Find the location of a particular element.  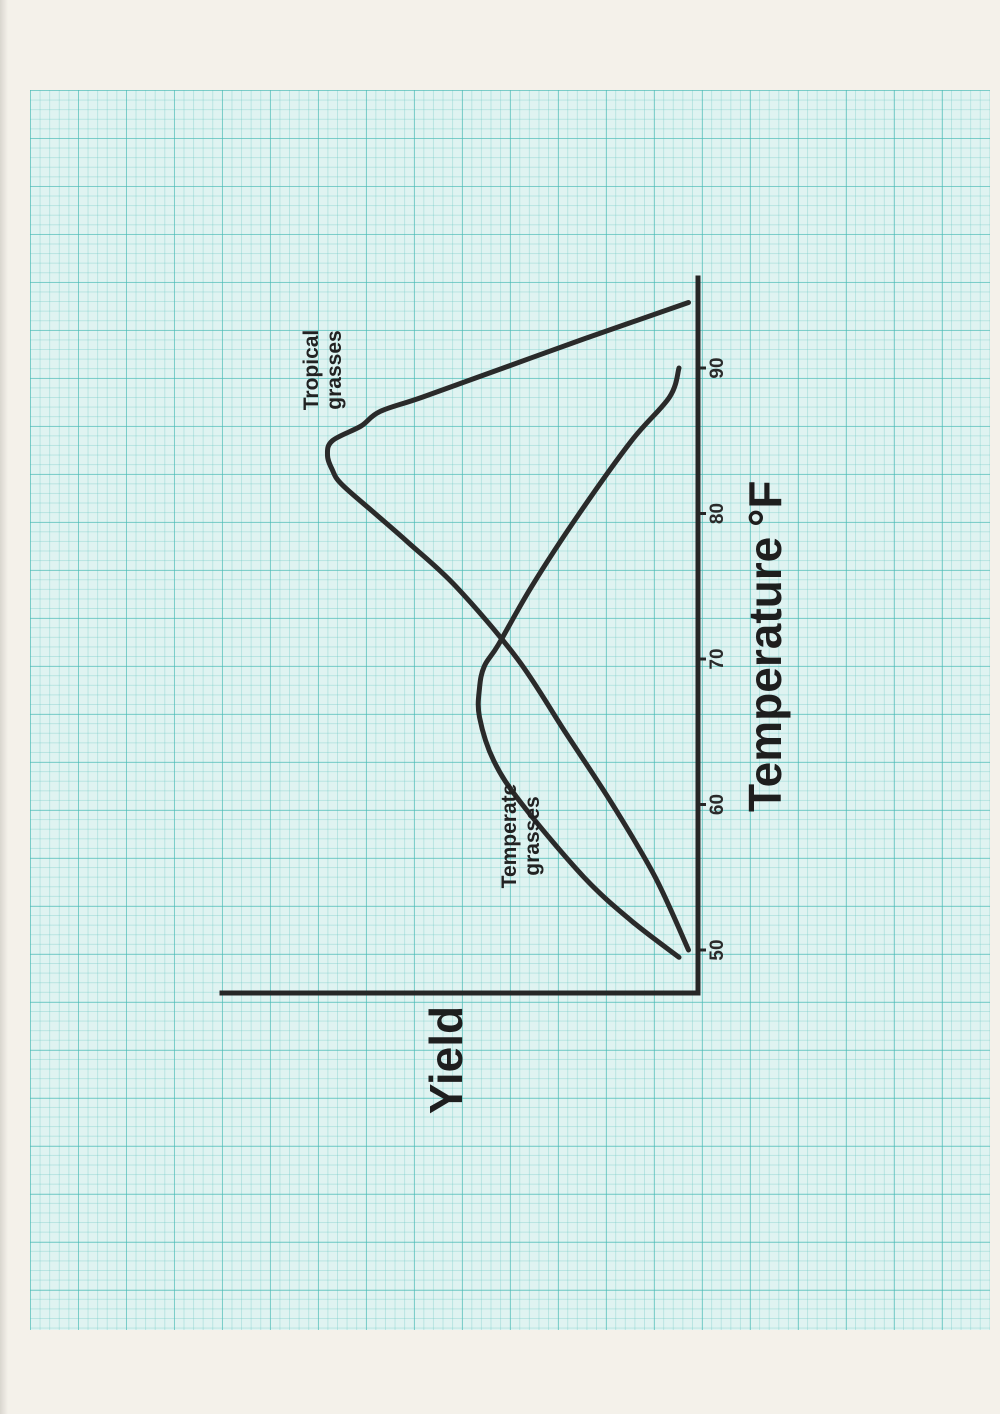

series-label-line: Temperate is located at coordinates (509, 836).